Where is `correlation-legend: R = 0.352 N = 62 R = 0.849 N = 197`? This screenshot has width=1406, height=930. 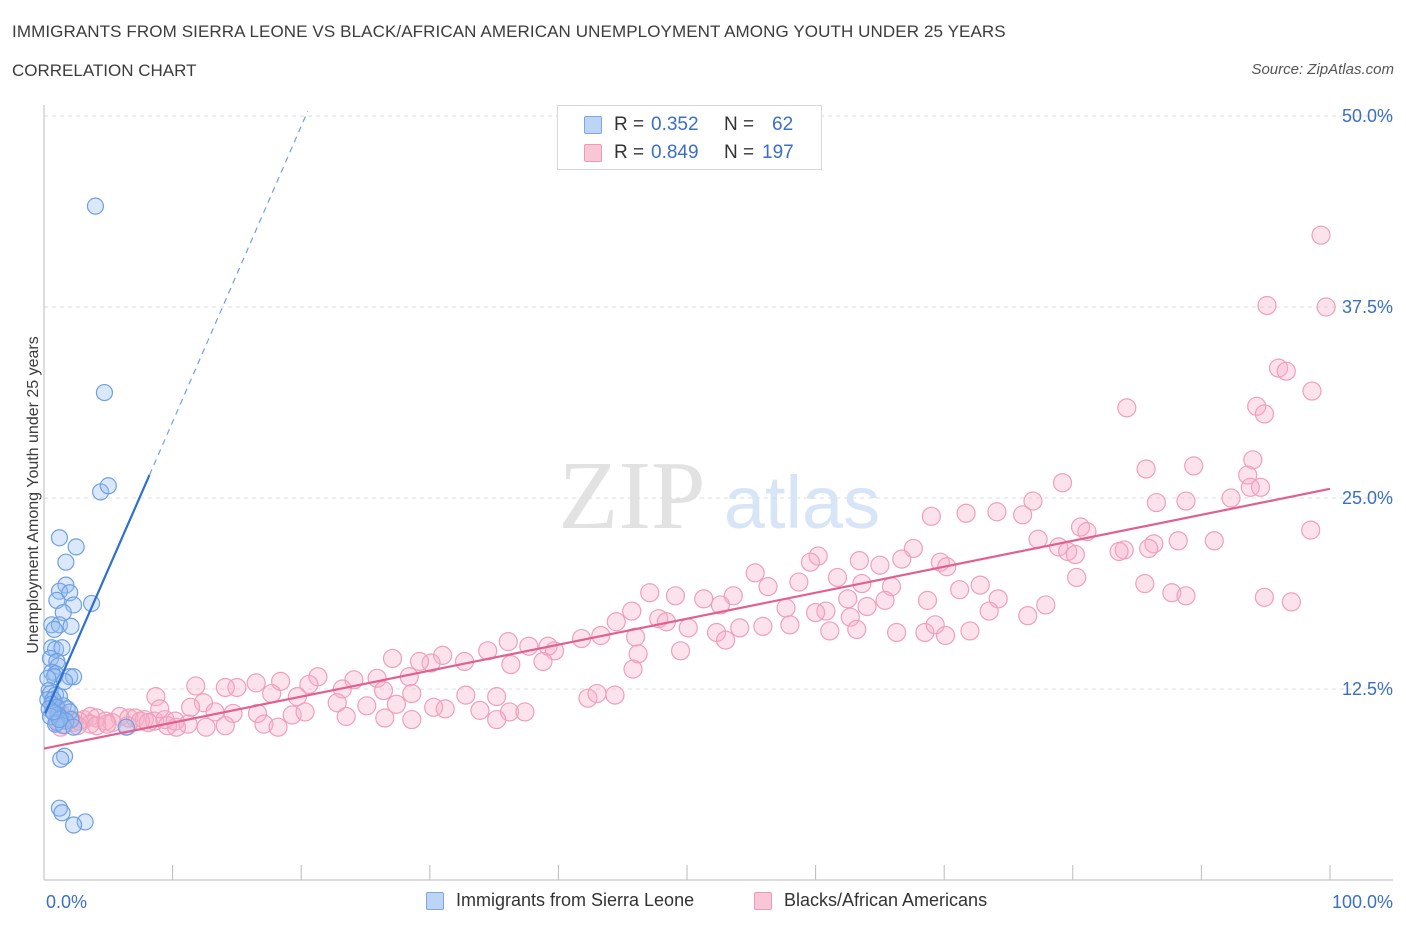
correlation-legend: R = 0.352 N = 62 R = 0.849 N = 197 is located at coordinates (689, 137).